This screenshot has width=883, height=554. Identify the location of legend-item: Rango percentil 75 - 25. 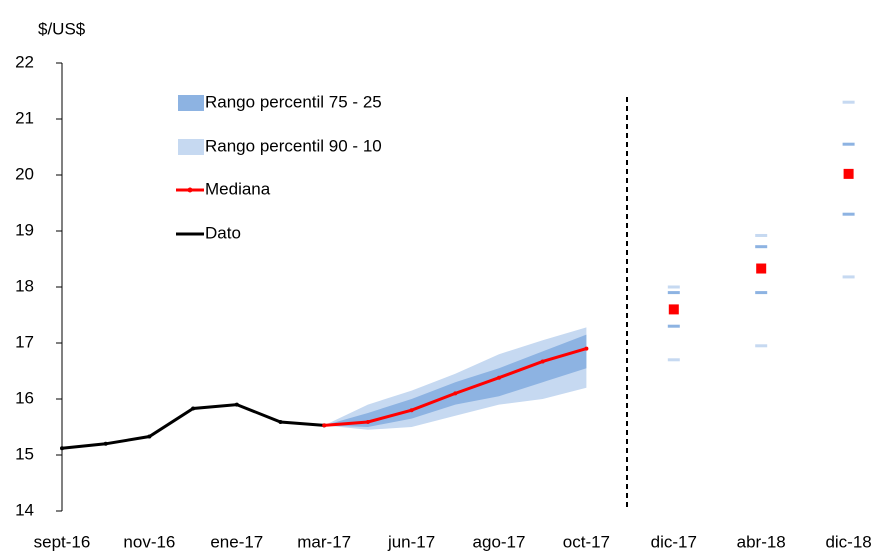
(280, 101).